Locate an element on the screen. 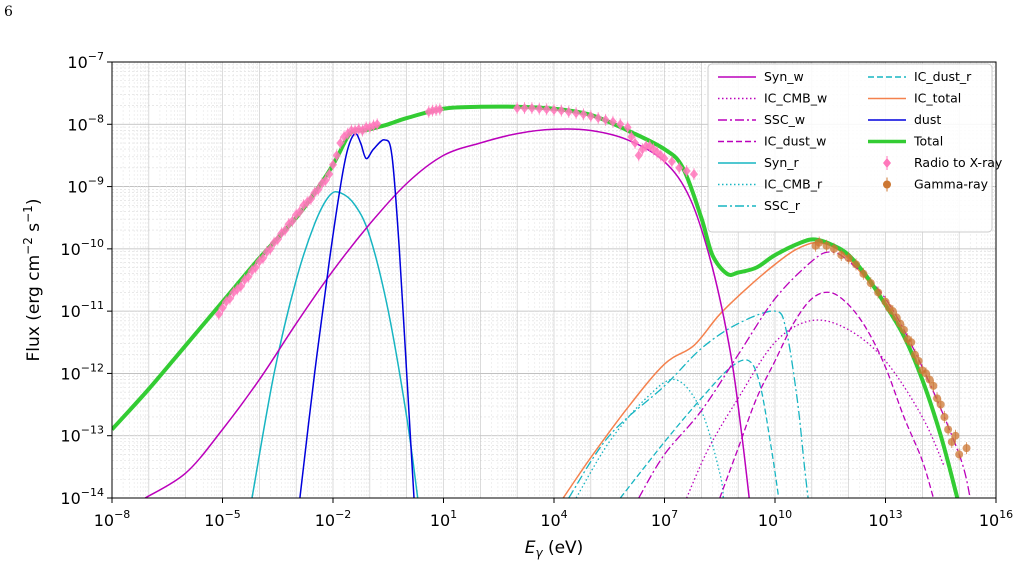 This screenshot has width=1023, height=585. y-tick-label: 10⁻¹² is located at coordinates (82, 372).